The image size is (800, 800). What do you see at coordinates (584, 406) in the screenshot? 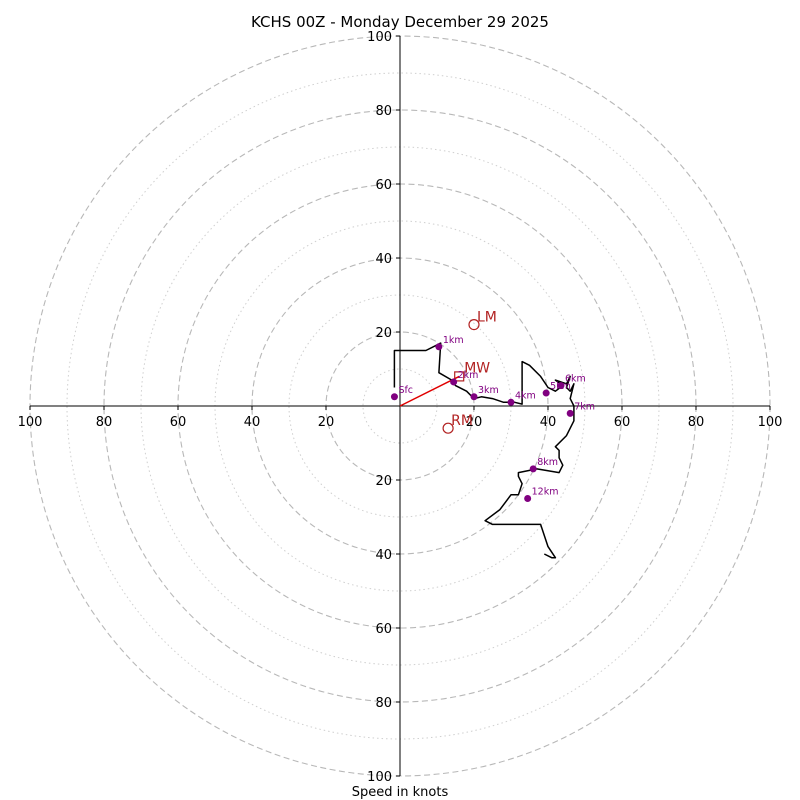
I see `height-marker-label: 7km` at bounding box center [584, 406].